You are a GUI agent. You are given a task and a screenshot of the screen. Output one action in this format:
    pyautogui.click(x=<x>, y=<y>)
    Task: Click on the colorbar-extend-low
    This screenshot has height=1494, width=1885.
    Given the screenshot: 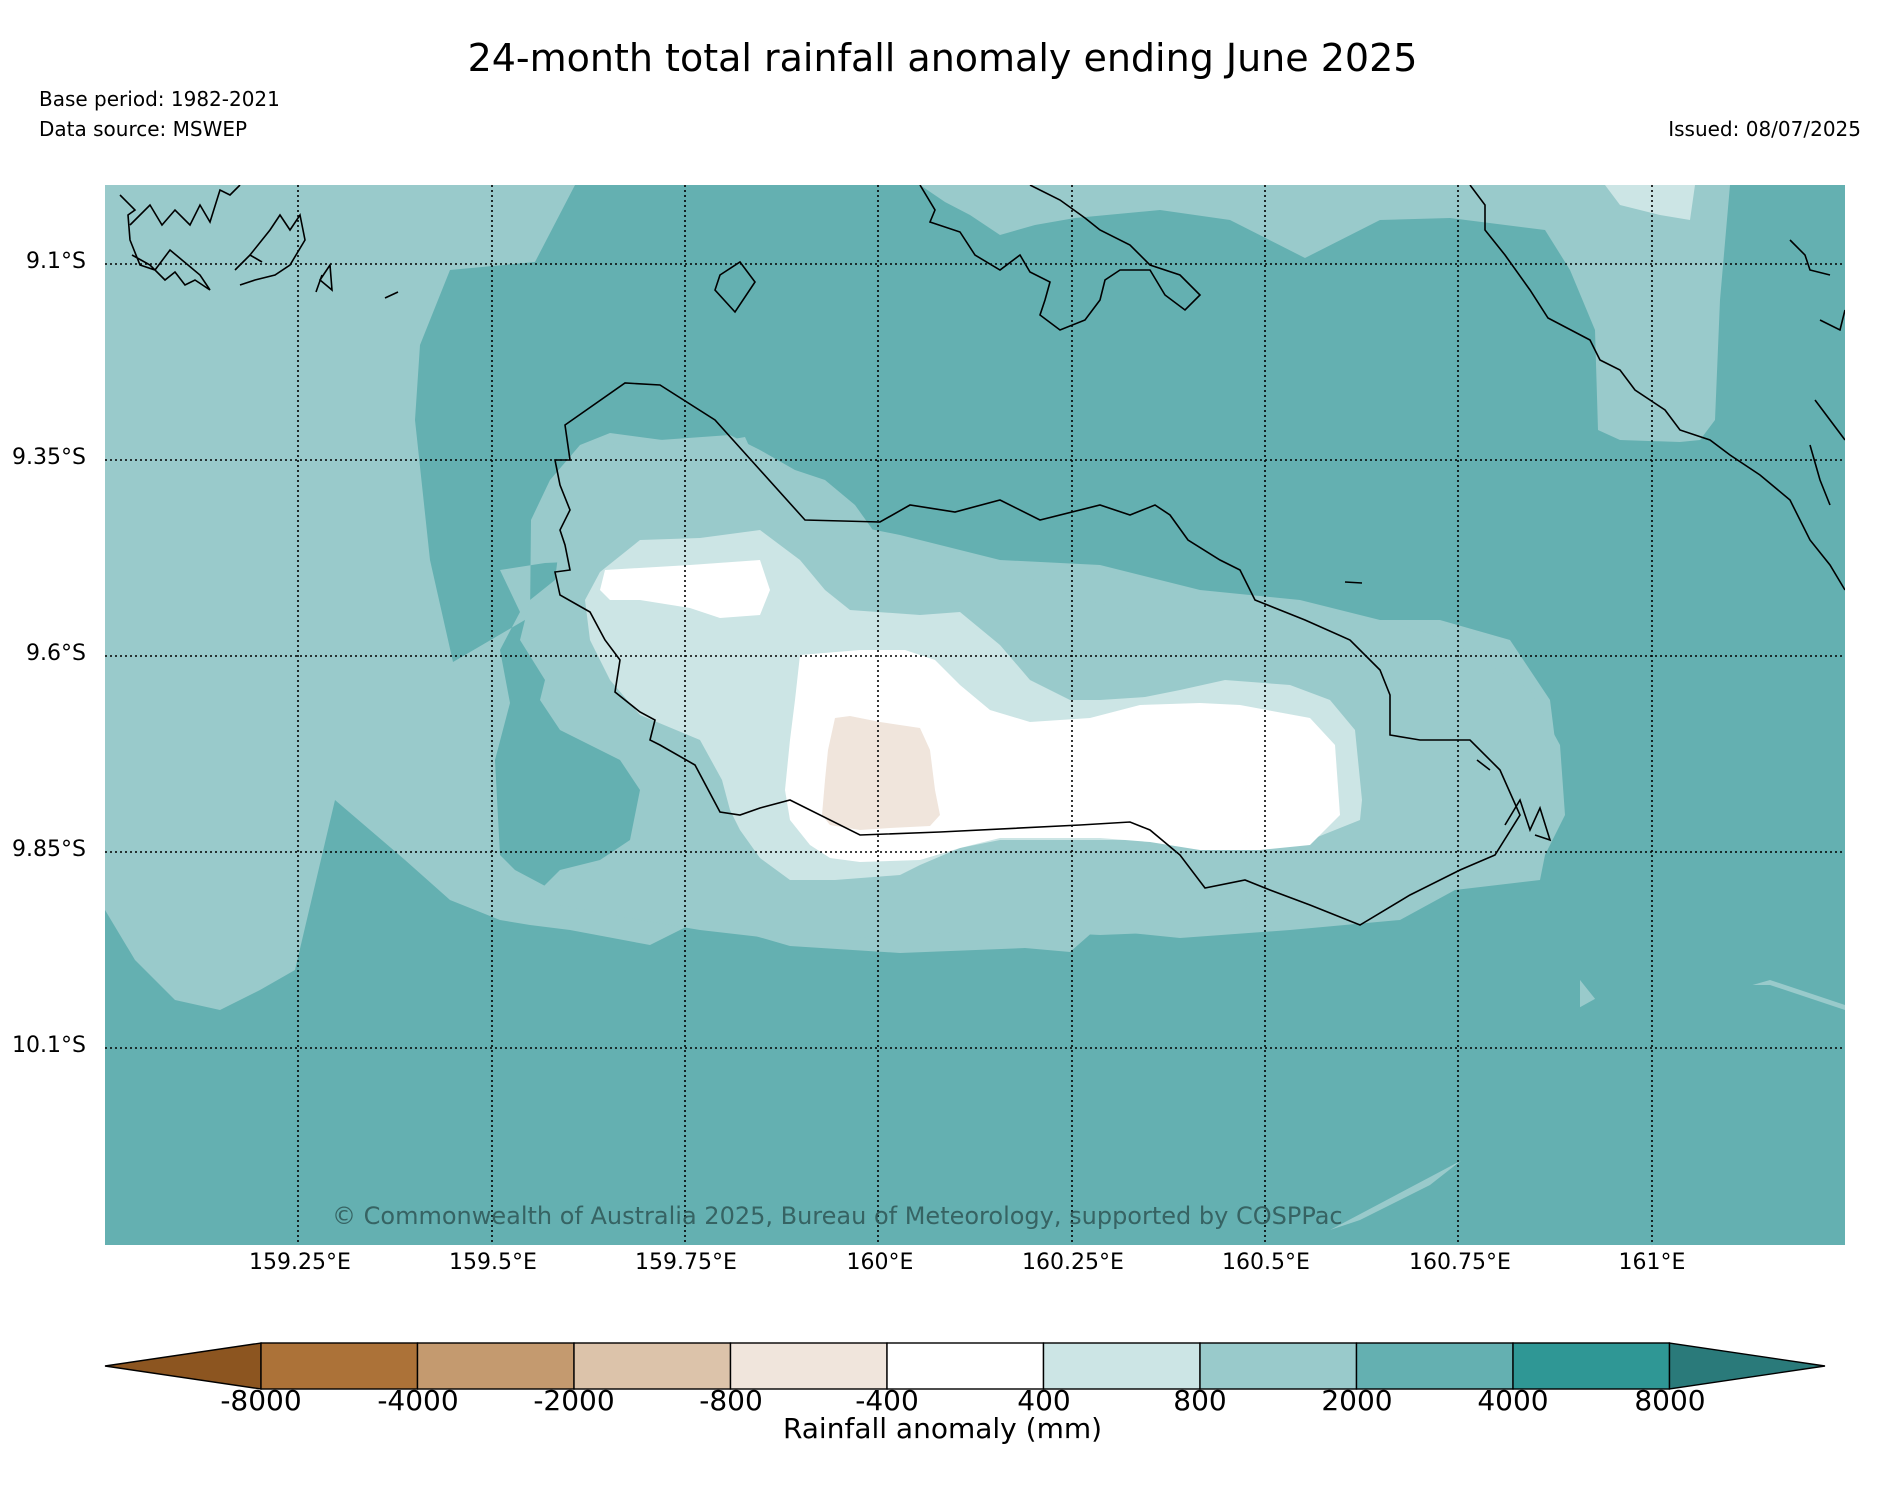 What is the action you would take?
    pyautogui.click(x=183, y=1366)
    